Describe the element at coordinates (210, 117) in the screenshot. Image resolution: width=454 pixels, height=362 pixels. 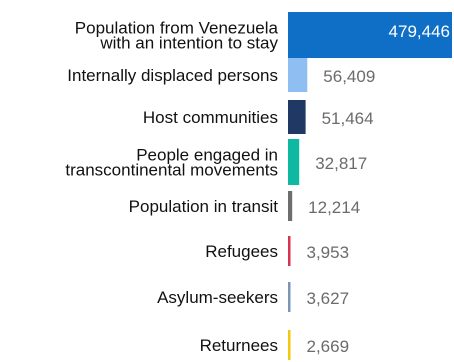
I see `category-label-3: Host communities` at that location.